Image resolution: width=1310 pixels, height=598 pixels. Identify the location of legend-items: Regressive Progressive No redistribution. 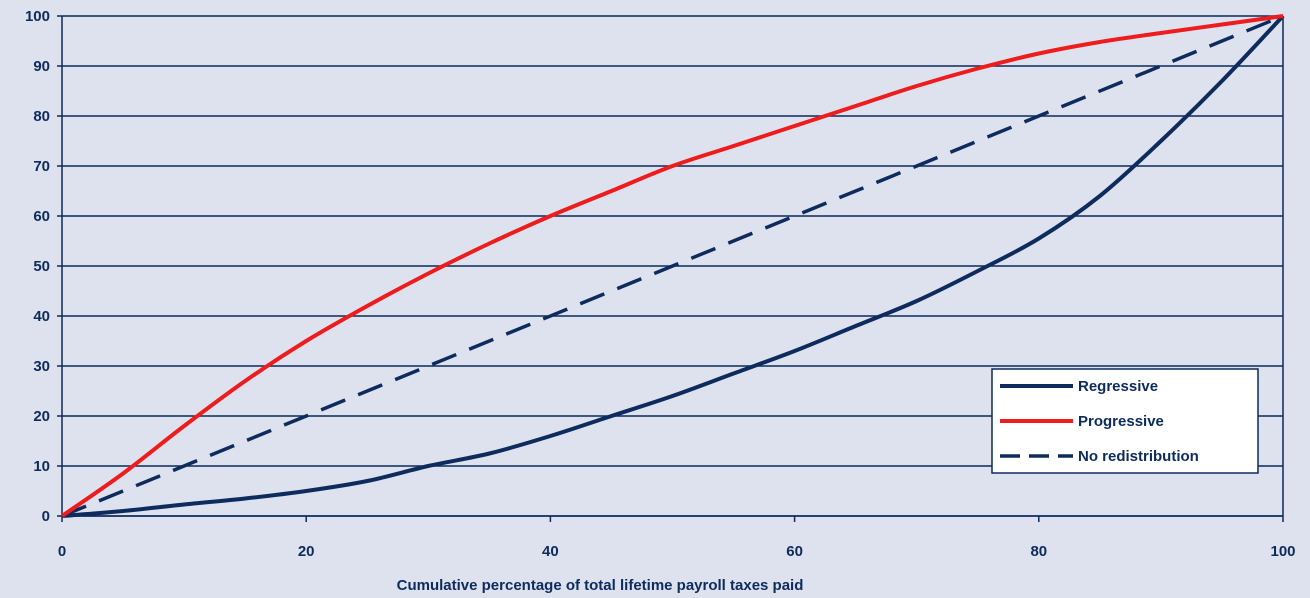
(1099, 421).